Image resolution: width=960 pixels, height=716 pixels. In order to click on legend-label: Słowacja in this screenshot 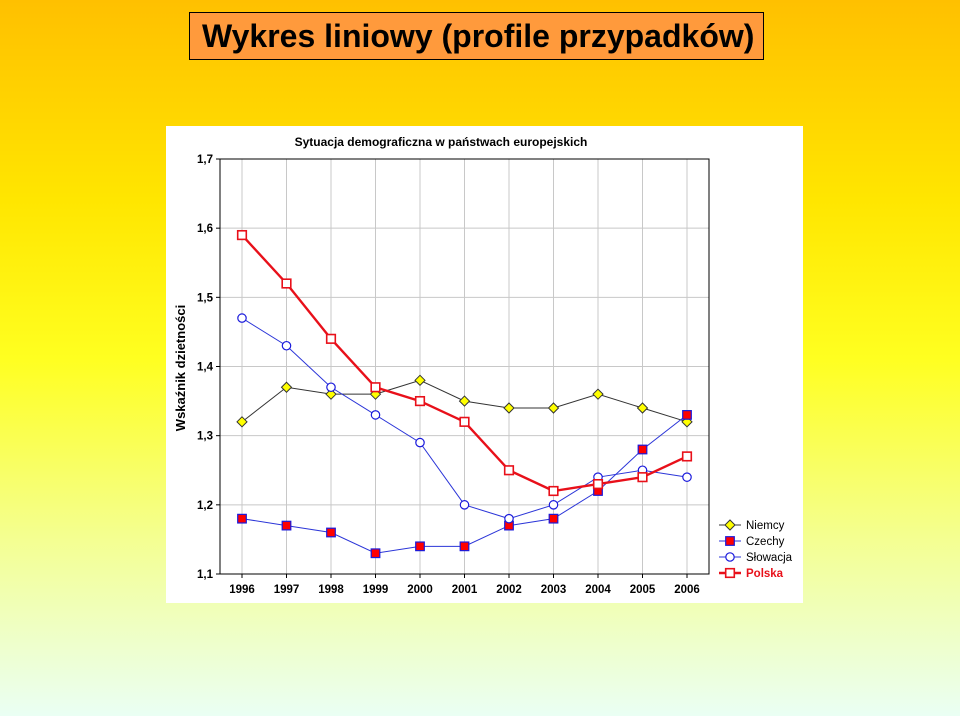, I will do `click(769, 558)`.